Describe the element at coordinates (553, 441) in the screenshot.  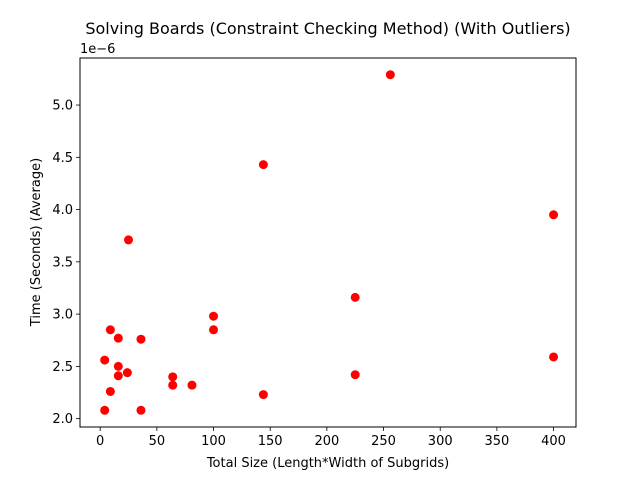
I see `x-tick-label: 400` at that location.